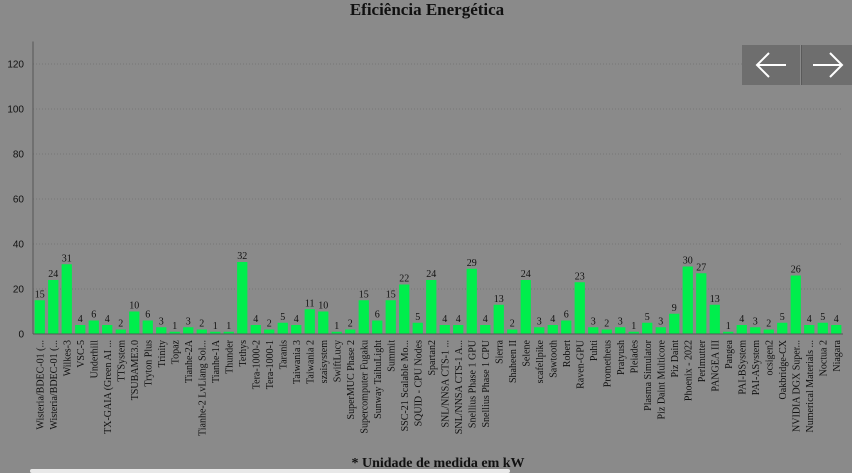  Describe the element at coordinates (771, 65) in the screenshot. I see `previous-page-button` at that location.